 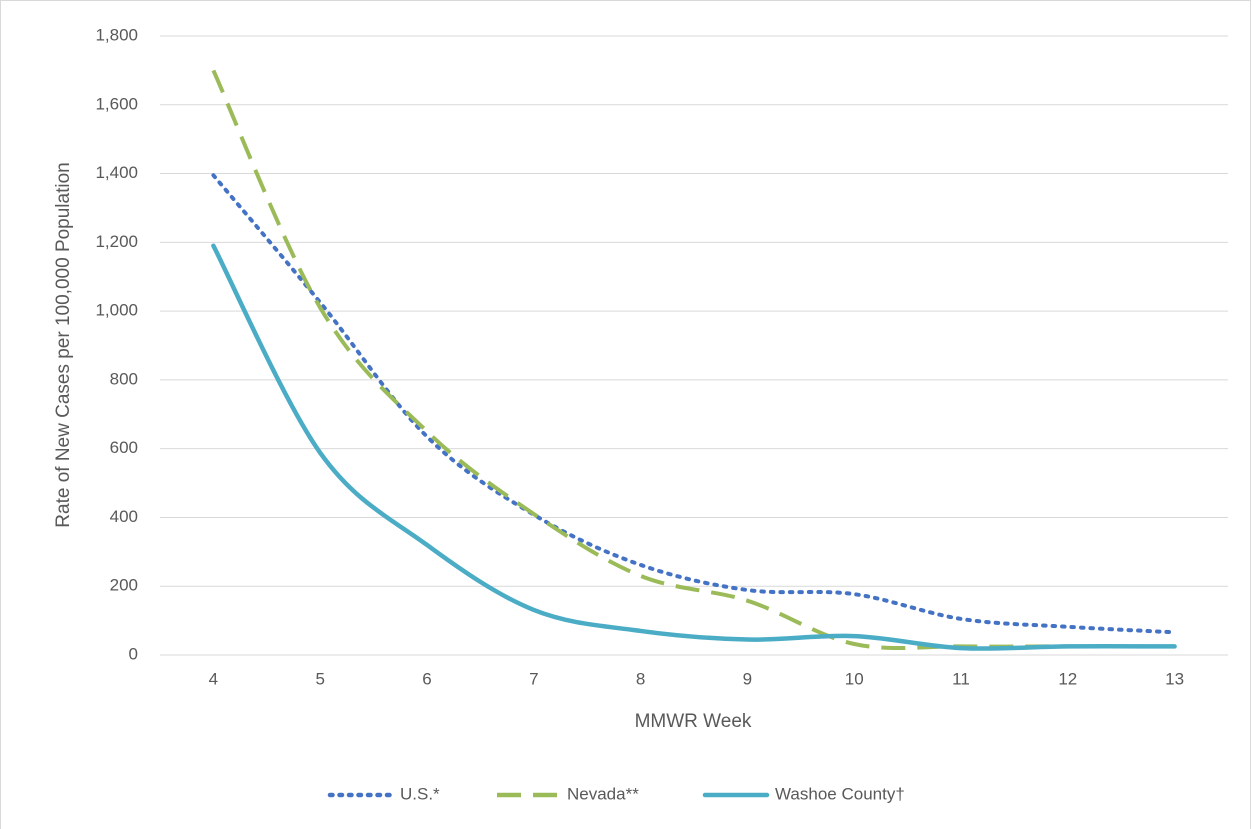 I want to click on y-tick-label: 1,200, so click(x=116, y=241).